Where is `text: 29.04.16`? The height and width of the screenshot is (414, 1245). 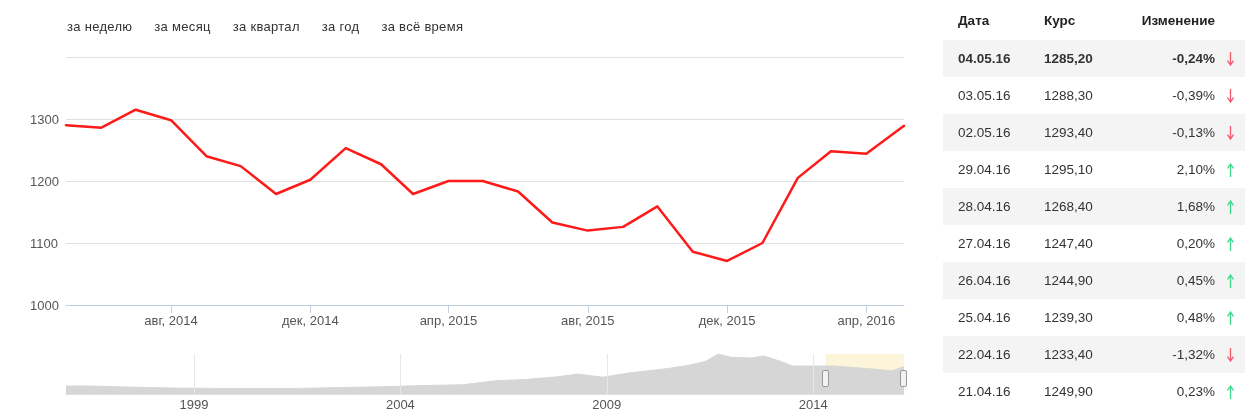
text: 29.04.16 is located at coordinates (984, 169).